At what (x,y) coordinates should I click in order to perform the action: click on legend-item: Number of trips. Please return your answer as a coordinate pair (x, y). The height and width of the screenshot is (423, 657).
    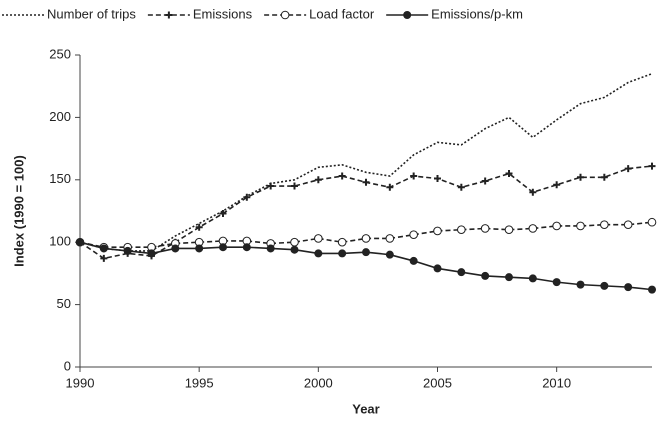
    Looking at the image, I should click on (69, 13).